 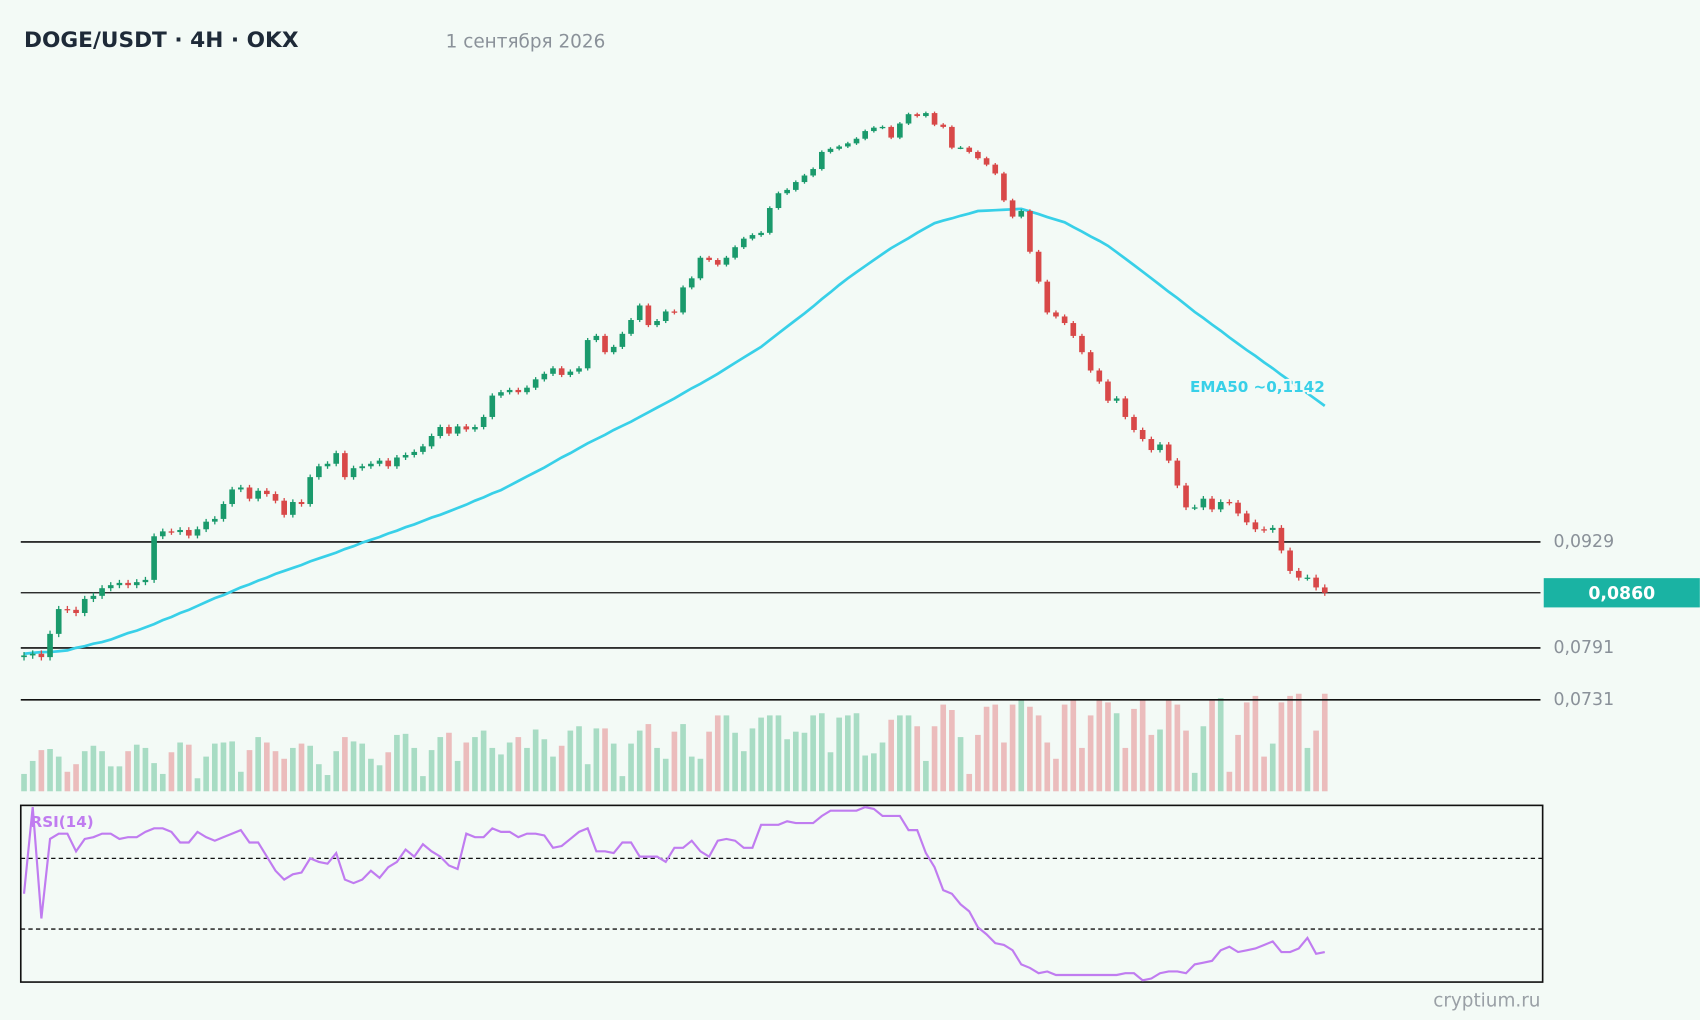 What do you see at coordinates (1621, 593) in the screenshot?
I see `last-price-badge` at bounding box center [1621, 593].